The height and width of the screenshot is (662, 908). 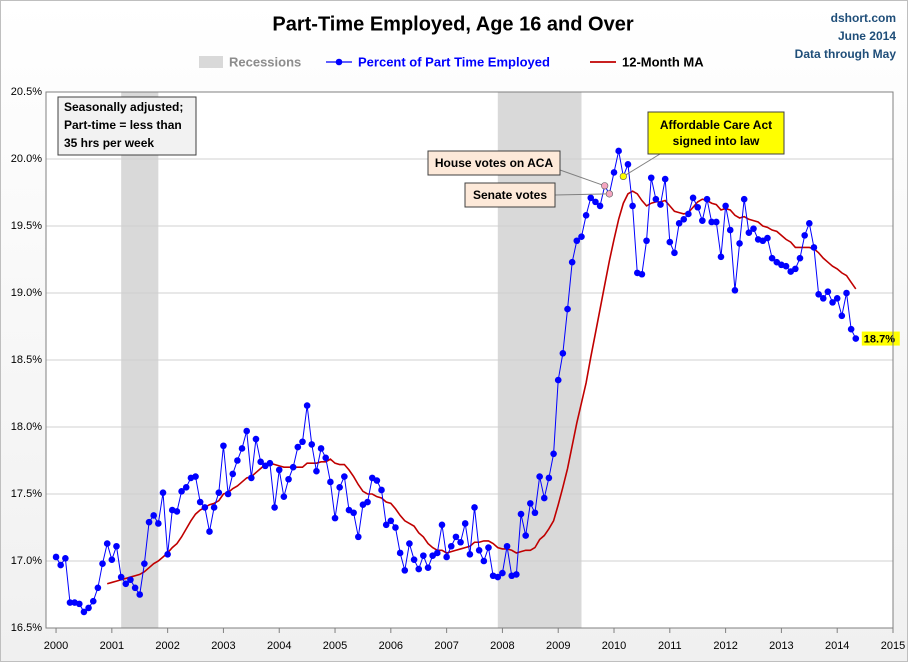 I want to click on y-tick-label: 17.5%, so click(x=26, y=494).